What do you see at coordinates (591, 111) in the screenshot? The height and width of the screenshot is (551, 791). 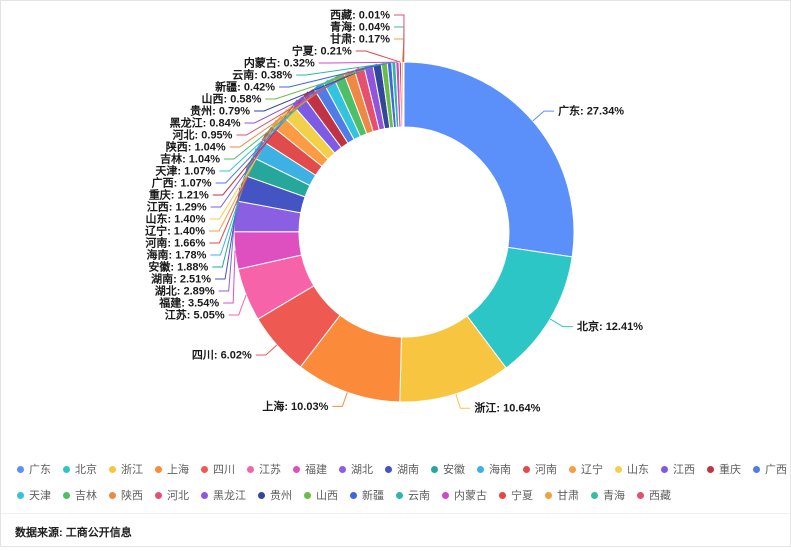 I see `slice-label: 广东: 27.34%` at bounding box center [591, 111].